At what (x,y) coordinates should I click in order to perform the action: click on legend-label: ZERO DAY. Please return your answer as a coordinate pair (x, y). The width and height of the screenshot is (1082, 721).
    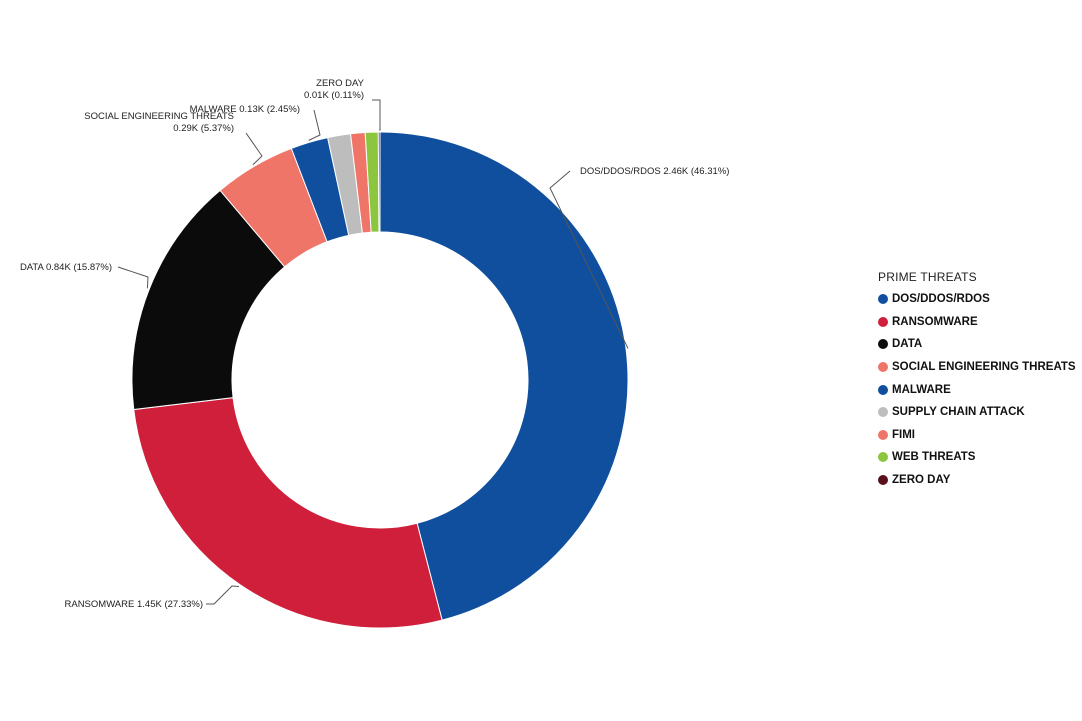
    Looking at the image, I should click on (921, 480).